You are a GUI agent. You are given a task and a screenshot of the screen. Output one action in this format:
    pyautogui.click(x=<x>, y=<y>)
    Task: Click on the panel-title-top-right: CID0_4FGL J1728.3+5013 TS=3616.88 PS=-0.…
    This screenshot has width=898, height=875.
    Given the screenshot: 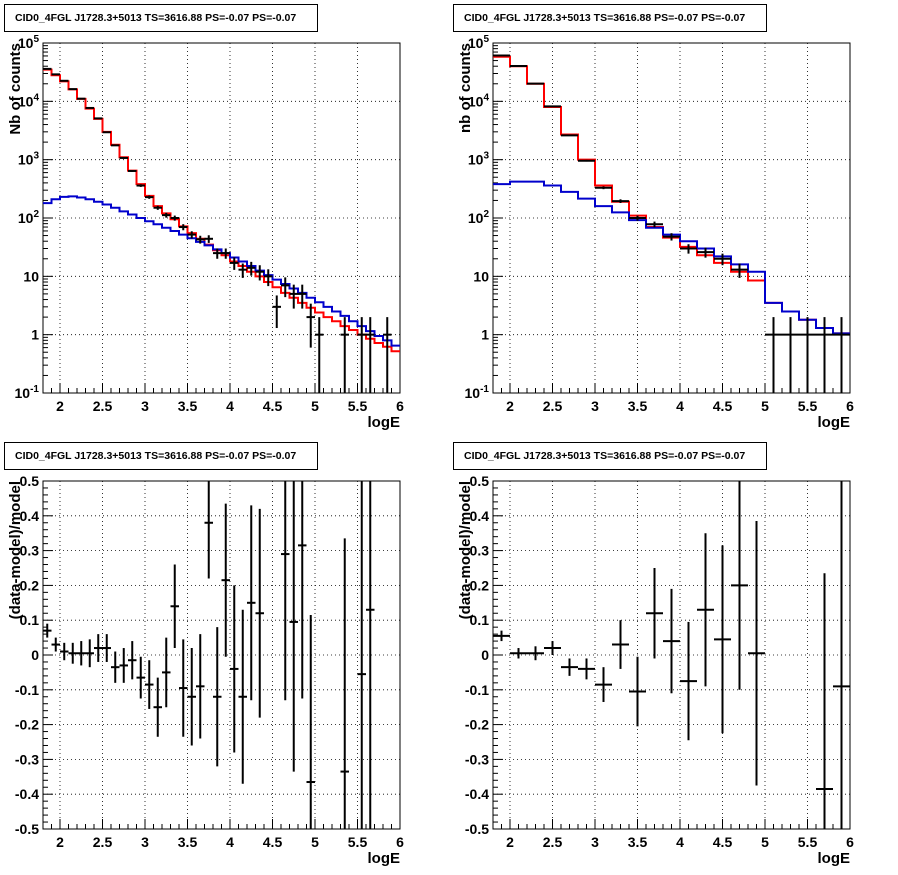 What is the action you would take?
    pyautogui.click(x=610, y=18)
    